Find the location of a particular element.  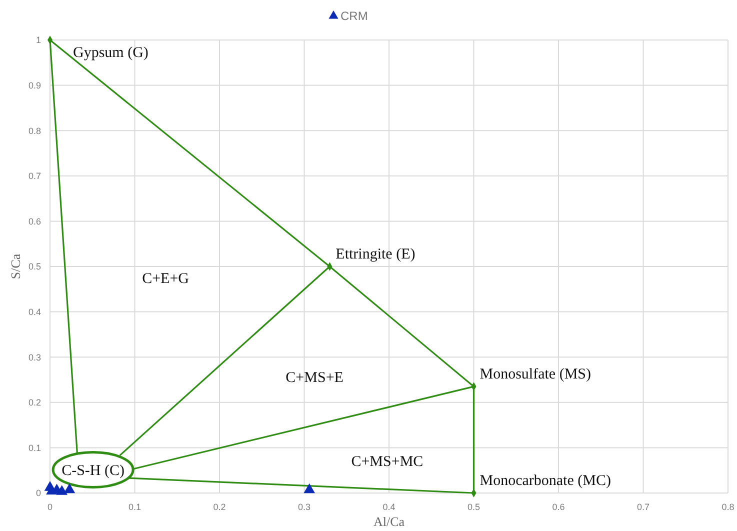

x-tick-label: 0.5 is located at coordinates (473, 507).